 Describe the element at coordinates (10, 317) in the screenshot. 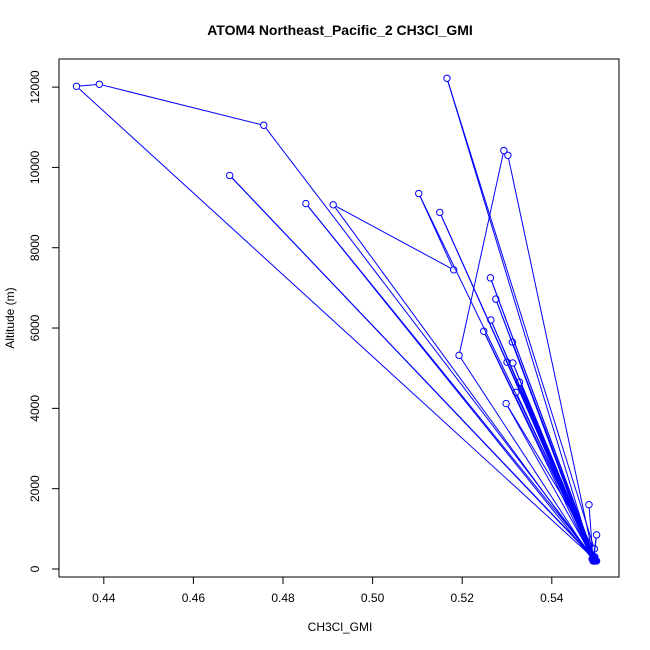

I see `y-axis-label: Altitude (m)` at that location.